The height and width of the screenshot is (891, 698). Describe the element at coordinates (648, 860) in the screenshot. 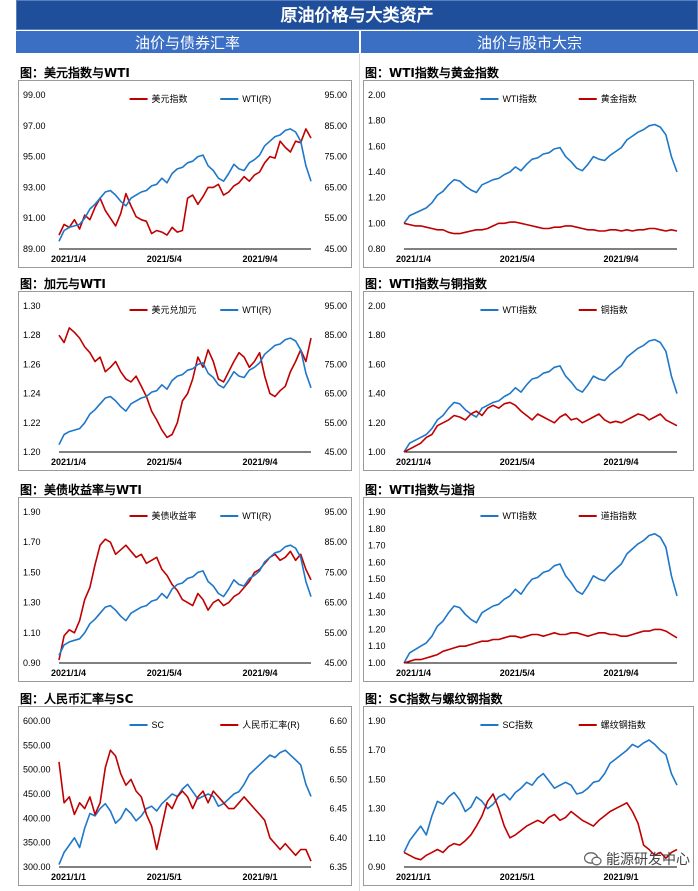

I see `watermark-text: 能源研发中心` at that location.